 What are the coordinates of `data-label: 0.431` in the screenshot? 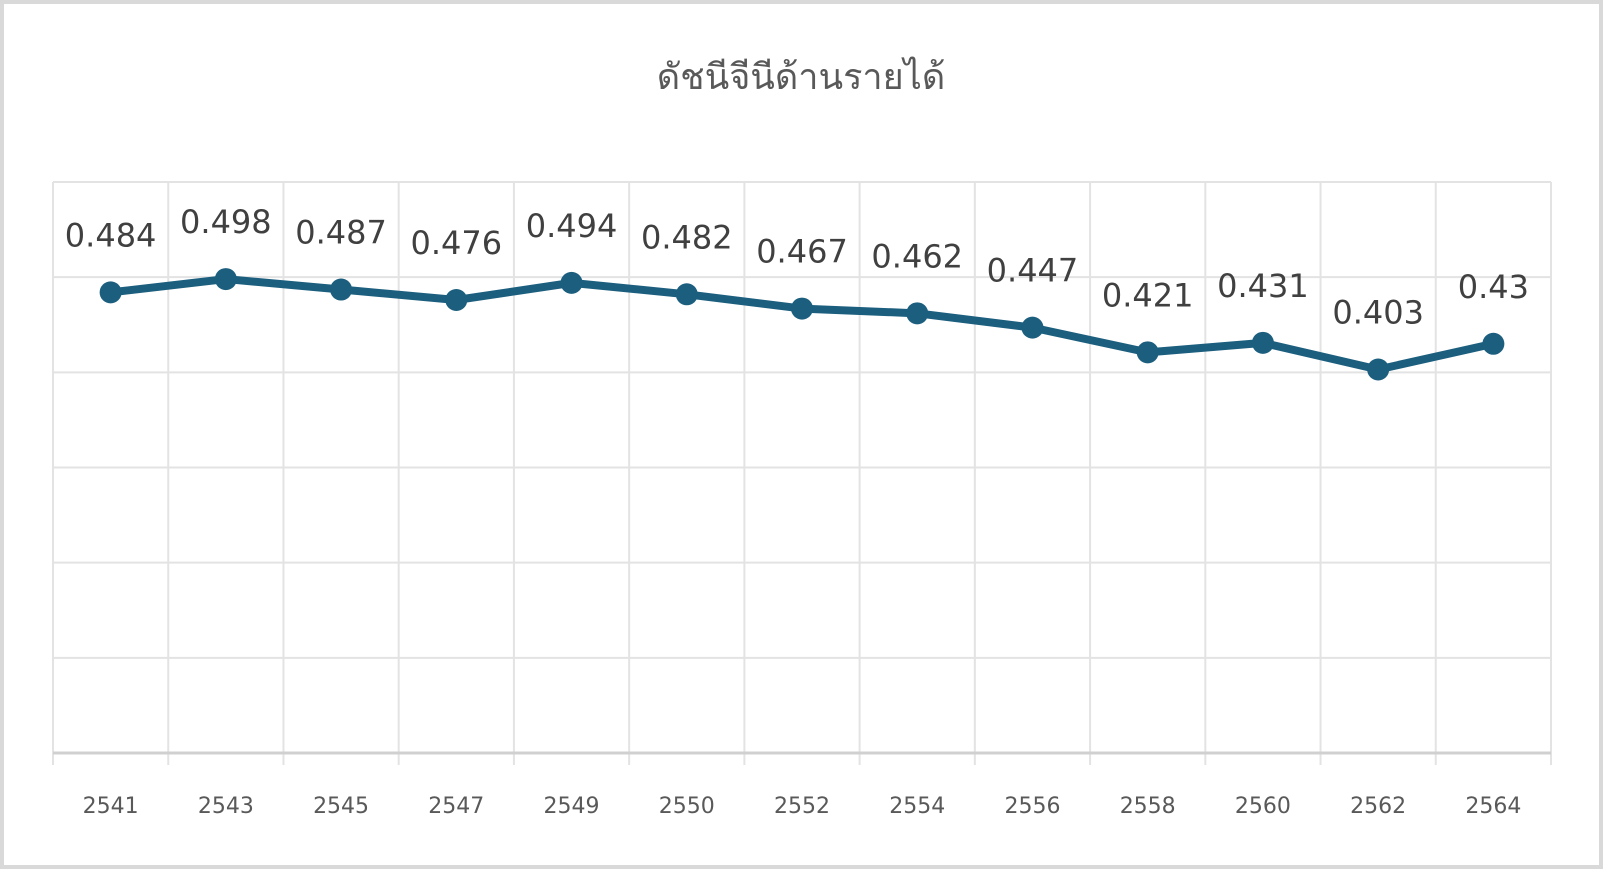 It's located at (1263, 286).